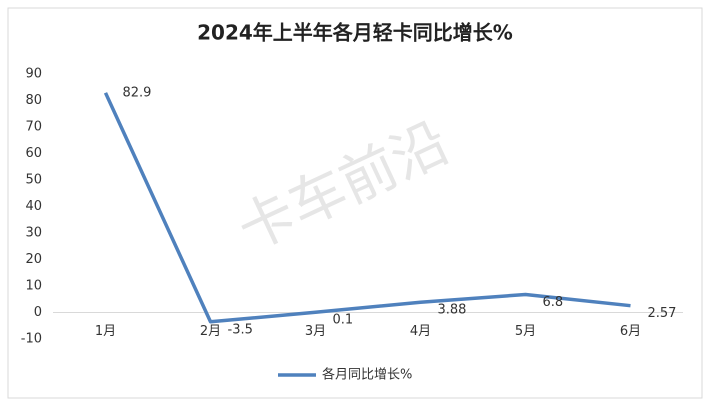  Describe the element at coordinates (452, 310) in the screenshot. I see `data-label: 3.88` at that location.